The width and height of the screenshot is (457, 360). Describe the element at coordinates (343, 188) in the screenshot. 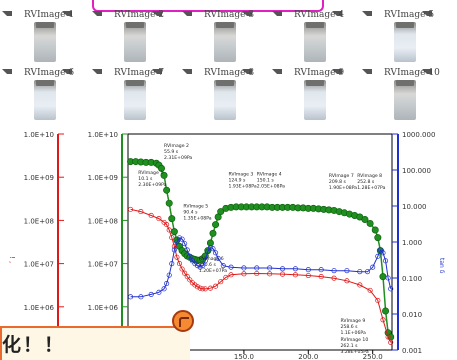

I see `annotation-label: 1.90E+08Pa` at that location.